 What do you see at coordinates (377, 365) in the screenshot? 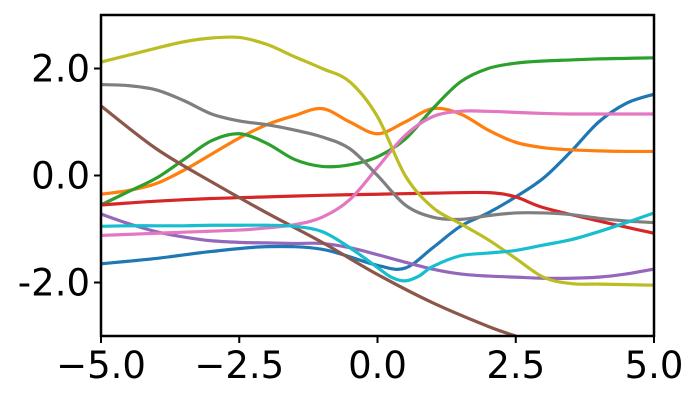
I see `x-tick-label: 0.0` at bounding box center [377, 365].